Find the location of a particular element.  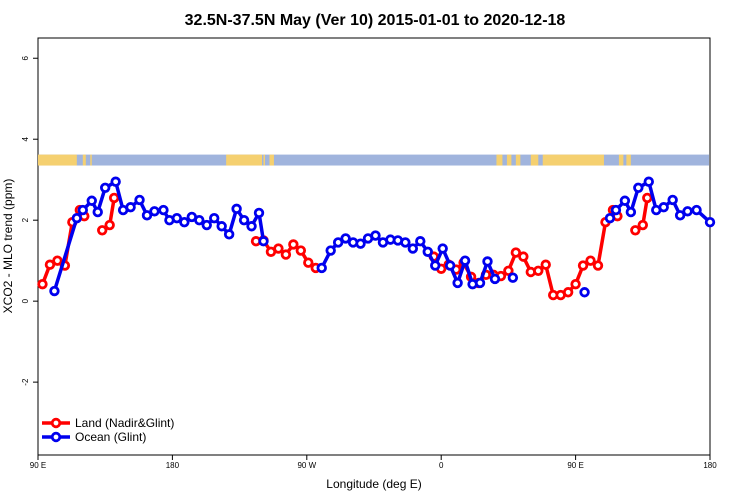

legend: Land (Nadir&Glint)Ocean (Glint) is located at coordinates (108, 430).